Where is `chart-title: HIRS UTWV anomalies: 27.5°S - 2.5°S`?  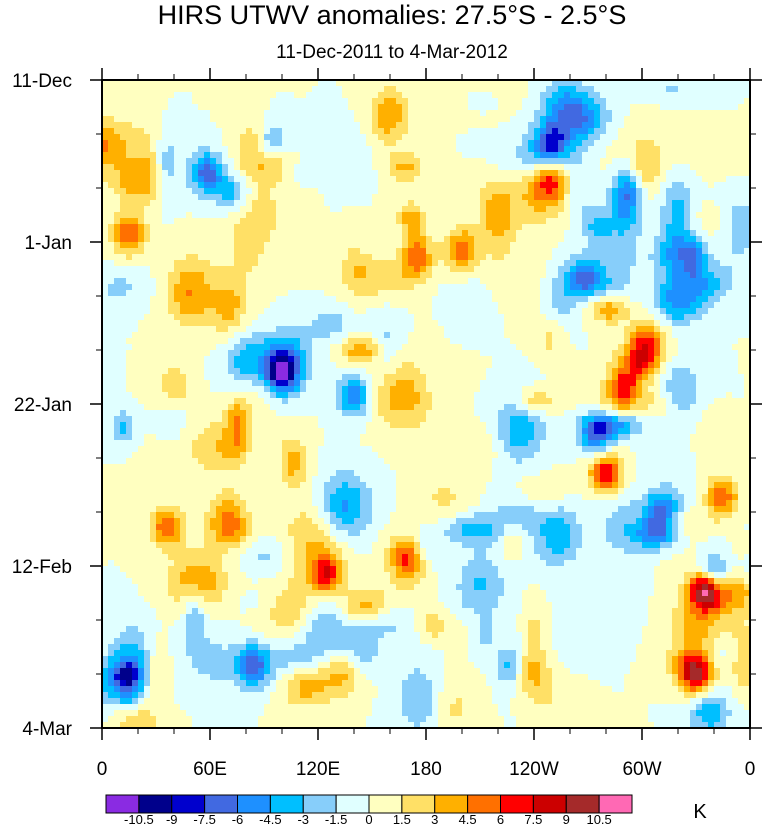
chart-title: HIRS UTWV anomalies: 27.5°S - 2.5°S is located at coordinates (392, 15).